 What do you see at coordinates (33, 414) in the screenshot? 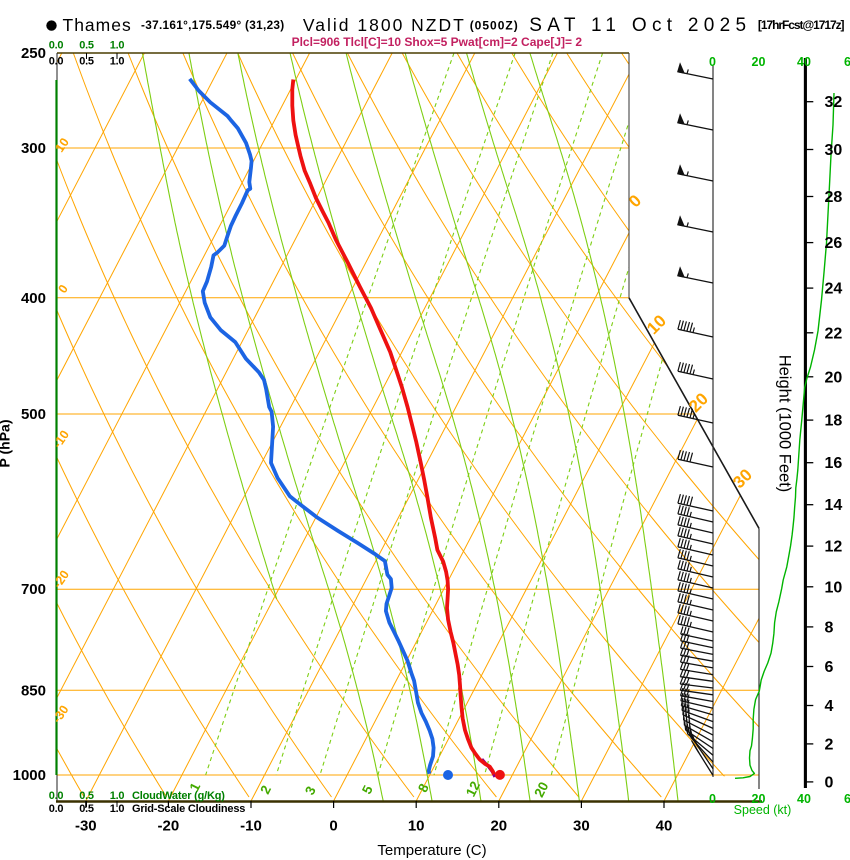
I see `svg-text: 500` at bounding box center [33, 414].